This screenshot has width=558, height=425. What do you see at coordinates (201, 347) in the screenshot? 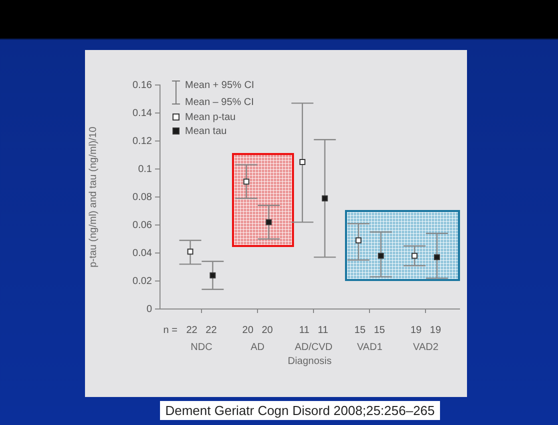
I see `x-tick-label: NDC` at bounding box center [201, 347].